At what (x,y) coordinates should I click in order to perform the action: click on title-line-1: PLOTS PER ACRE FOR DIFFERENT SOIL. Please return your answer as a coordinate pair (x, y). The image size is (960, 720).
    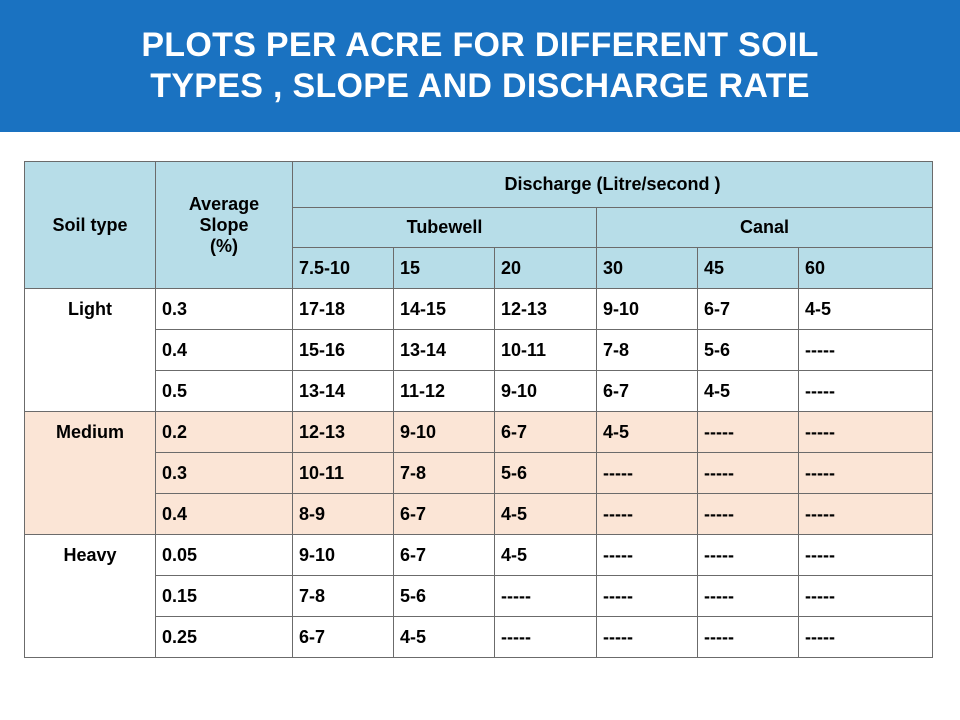
    Looking at the image, I should click on (480, 45).